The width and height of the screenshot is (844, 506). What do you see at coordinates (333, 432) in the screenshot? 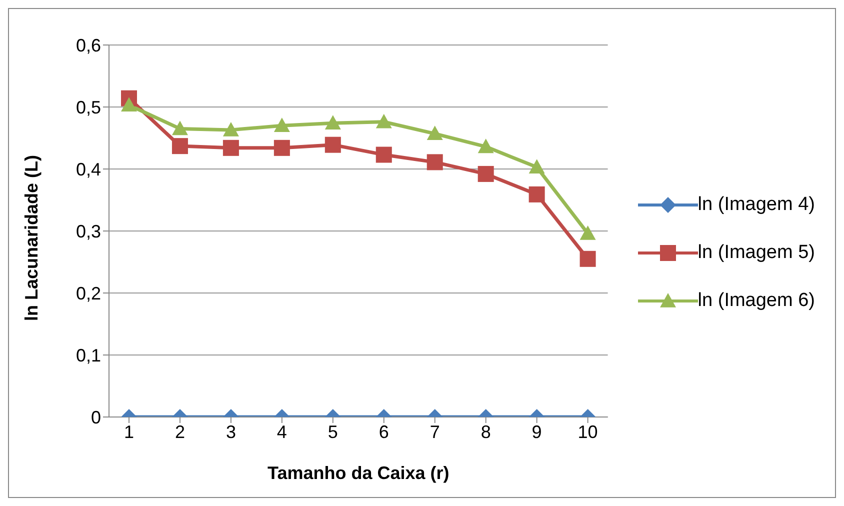
I see `x-tick-label: 5` at bounding box center [333, 432].